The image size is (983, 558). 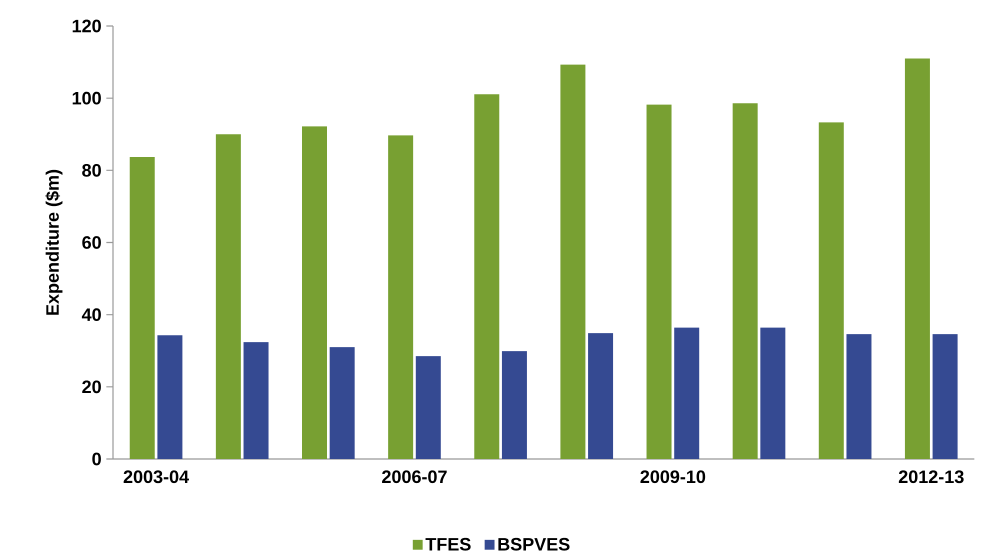 I want to click on y-tick-label: 60, so click(x=91, y=242).